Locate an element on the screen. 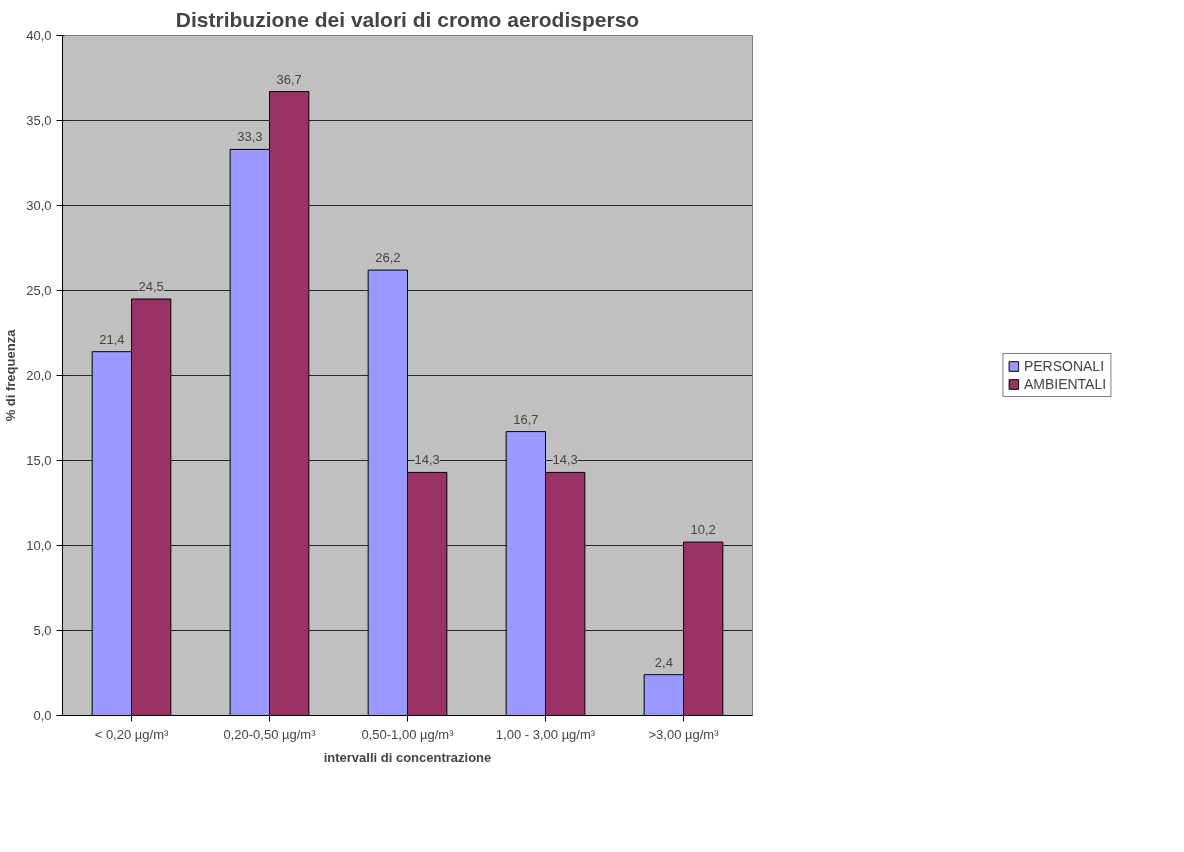  legend-label: AMBIENTALI is located at coordinates (1065, 384).